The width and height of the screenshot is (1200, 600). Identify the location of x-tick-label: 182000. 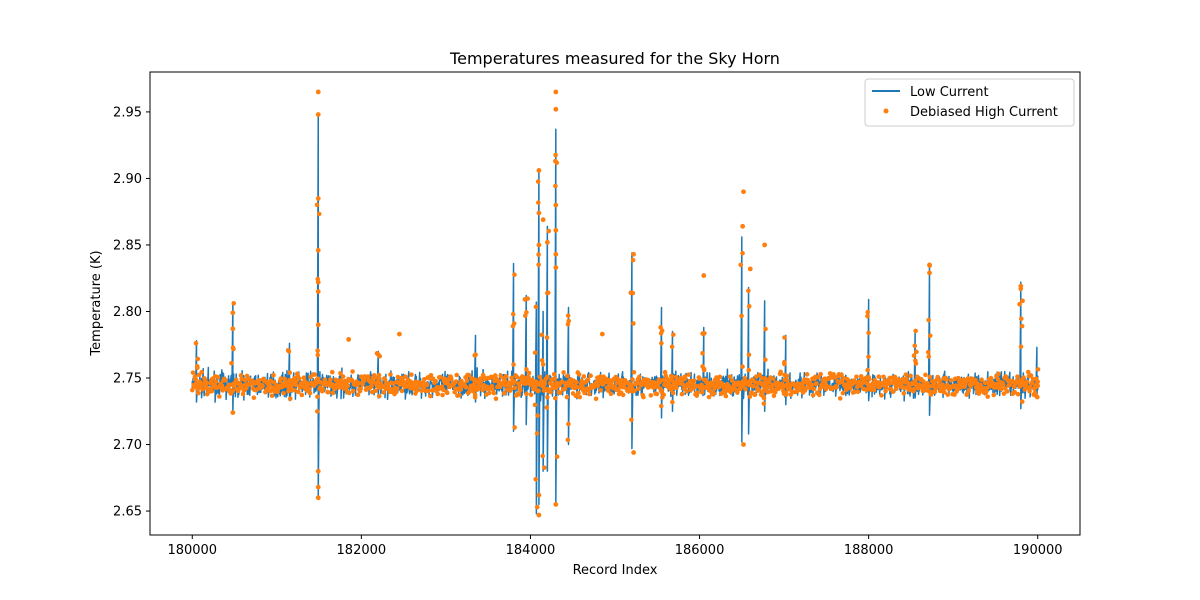
(362, 550).